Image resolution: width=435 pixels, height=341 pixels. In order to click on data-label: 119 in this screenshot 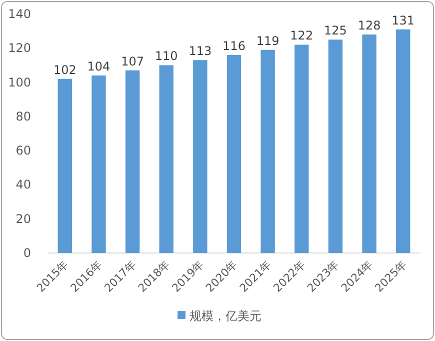, I will do `click(268, 41)`.